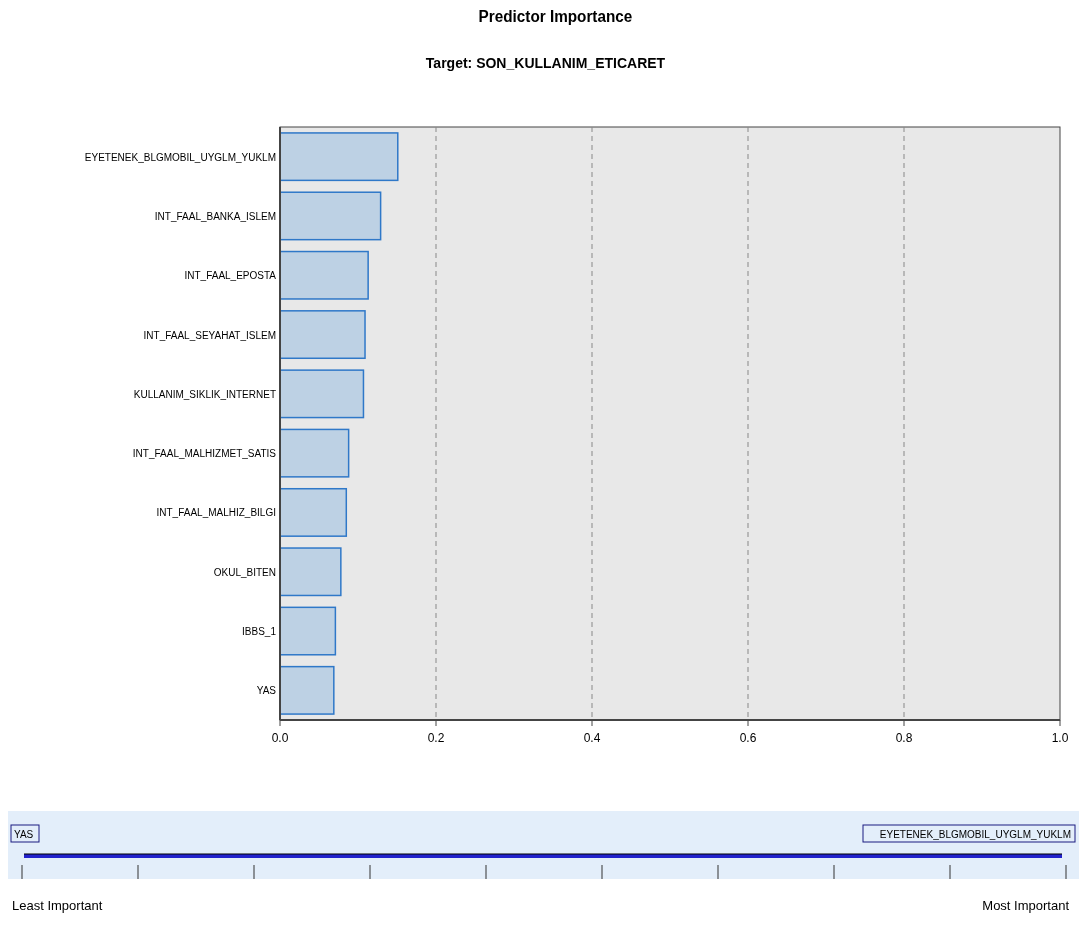  I want to click on x-tick-label: 0.4, so click(592, 738).